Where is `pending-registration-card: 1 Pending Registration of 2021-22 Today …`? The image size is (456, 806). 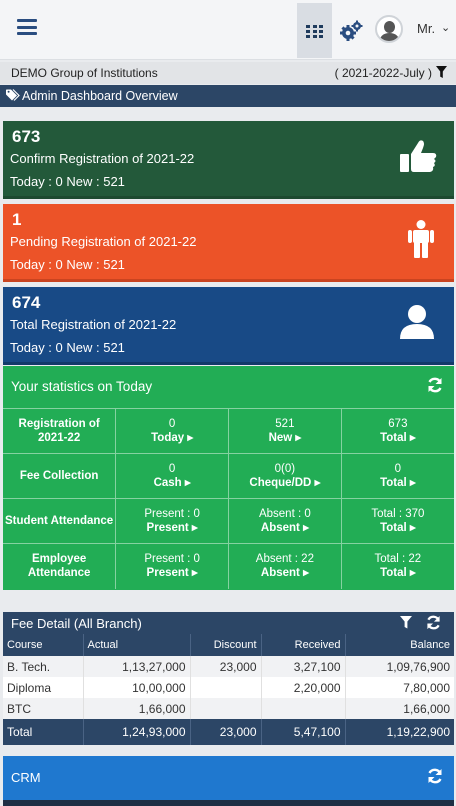 pending-registration-card: 1 Pending Registration of 2021-22 Today … is located at coordinates (228, 243).